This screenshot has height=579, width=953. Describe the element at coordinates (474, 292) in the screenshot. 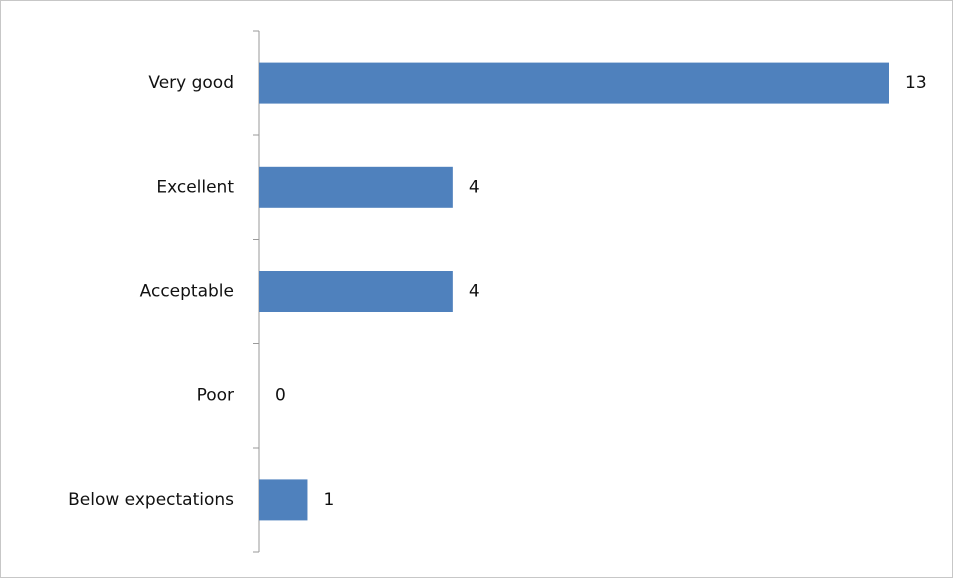

I see `value-label-acceptable: 4` at that location.